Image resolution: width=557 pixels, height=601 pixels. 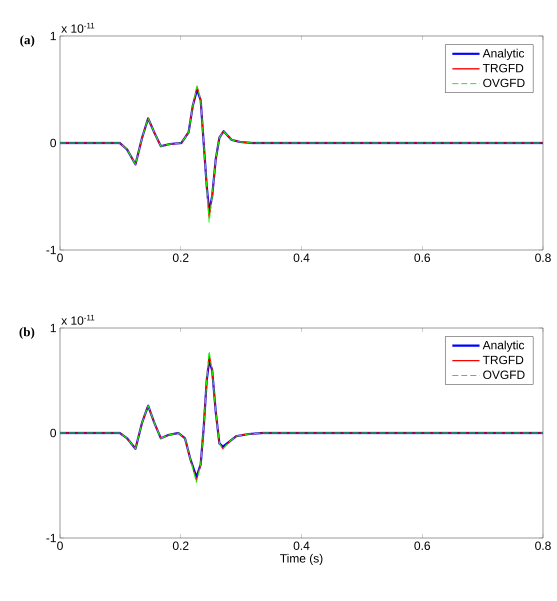 I want to click on x-axis-title: Time (s), so click(x=301, y=559).